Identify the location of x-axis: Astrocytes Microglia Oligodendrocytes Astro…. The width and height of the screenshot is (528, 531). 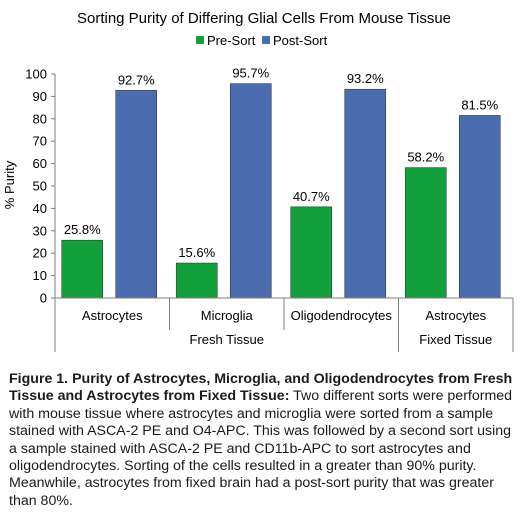
(284, 324).